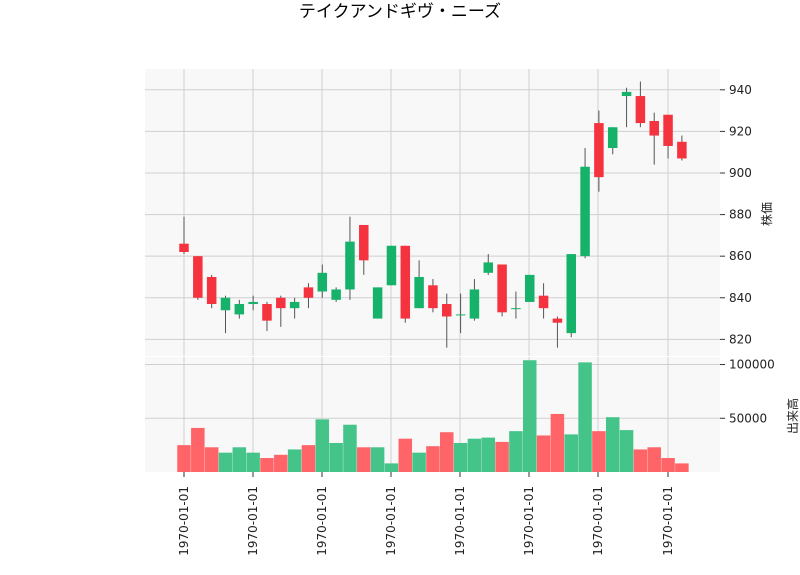 This screenshot has height=575, width=800. Describe the element at coordinates (740, 215) in the screenshot. I see `price-tick-label: 880` at that location.